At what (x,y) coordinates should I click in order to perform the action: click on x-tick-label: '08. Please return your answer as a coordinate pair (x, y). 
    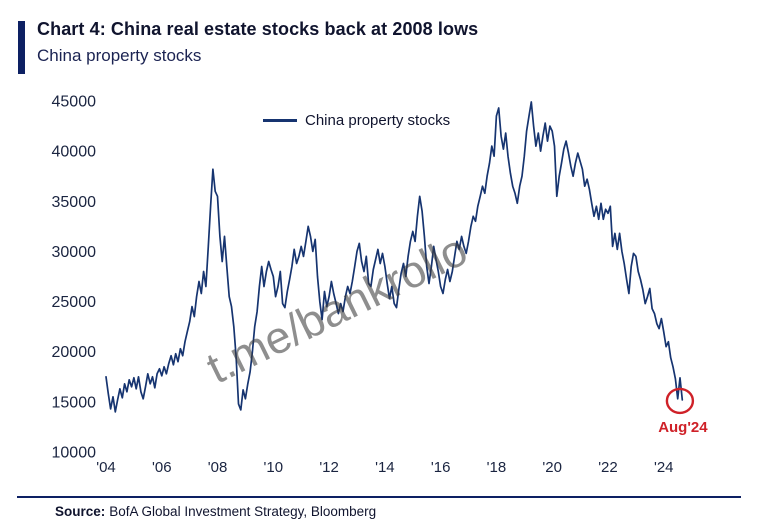
    Looking at the image, I should click on (218, 467).